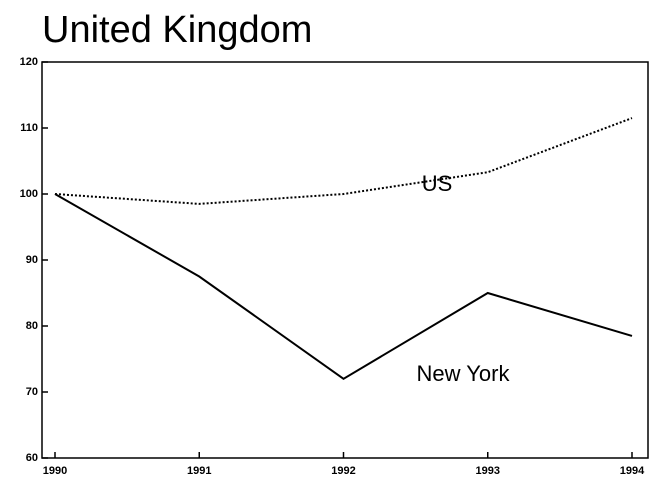 Image resolution: width=652 pixels, height=485 pixels. I want to click on x-tick-label: 1994, so click(632, 471).